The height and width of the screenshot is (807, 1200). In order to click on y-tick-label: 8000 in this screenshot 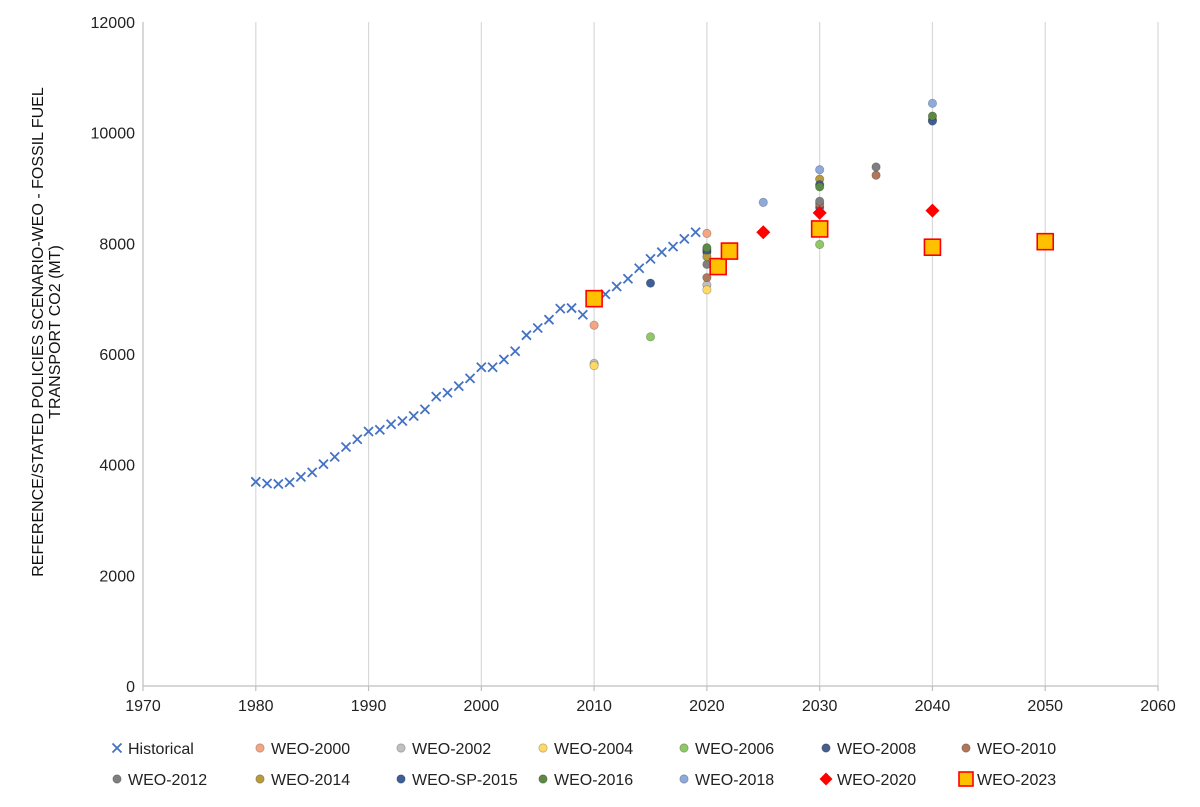, I will do `click(117, 244)`.